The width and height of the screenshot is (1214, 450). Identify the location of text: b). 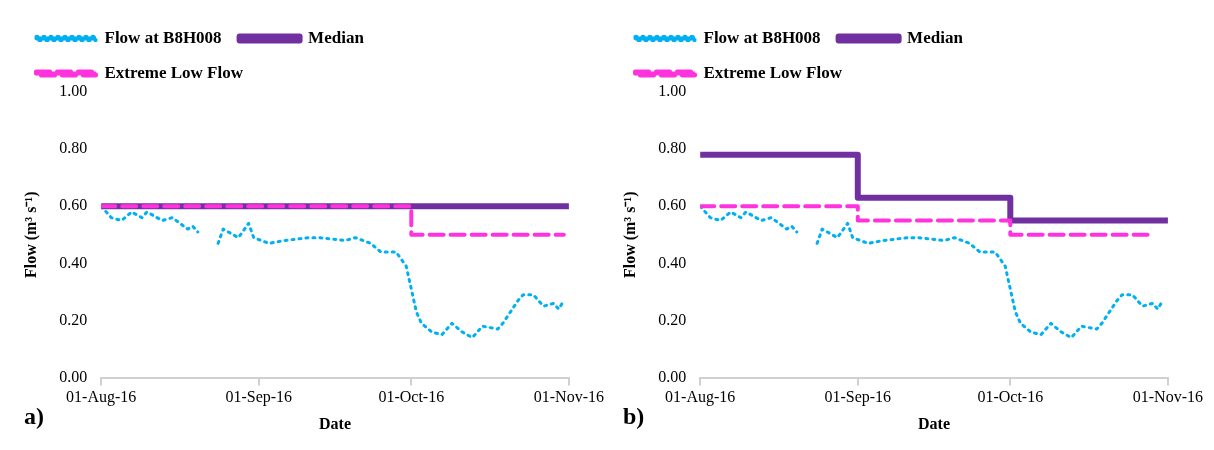
(634, 416).